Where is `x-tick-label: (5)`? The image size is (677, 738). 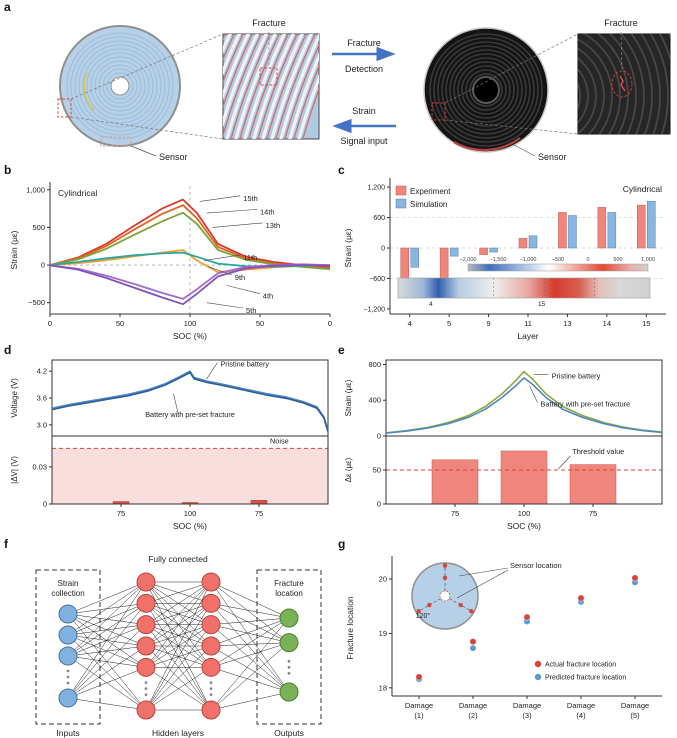
x-tick-label: (5) is located at coordinates (635, 715).